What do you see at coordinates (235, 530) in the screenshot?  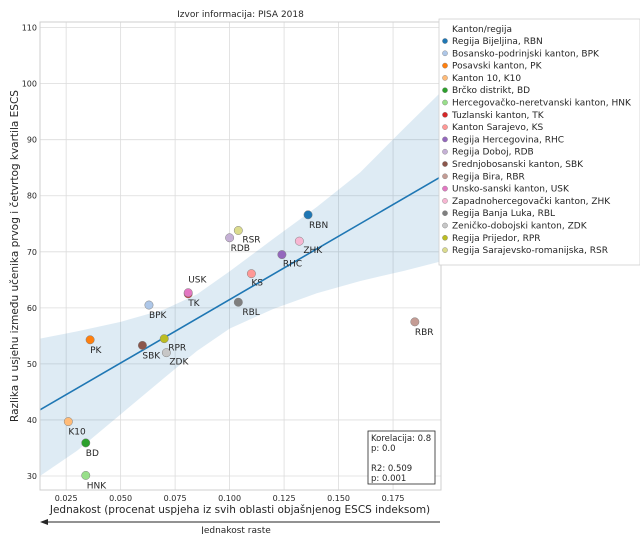 I see `arrow-label: Jednakost raste` at bounding box center [235, 530].